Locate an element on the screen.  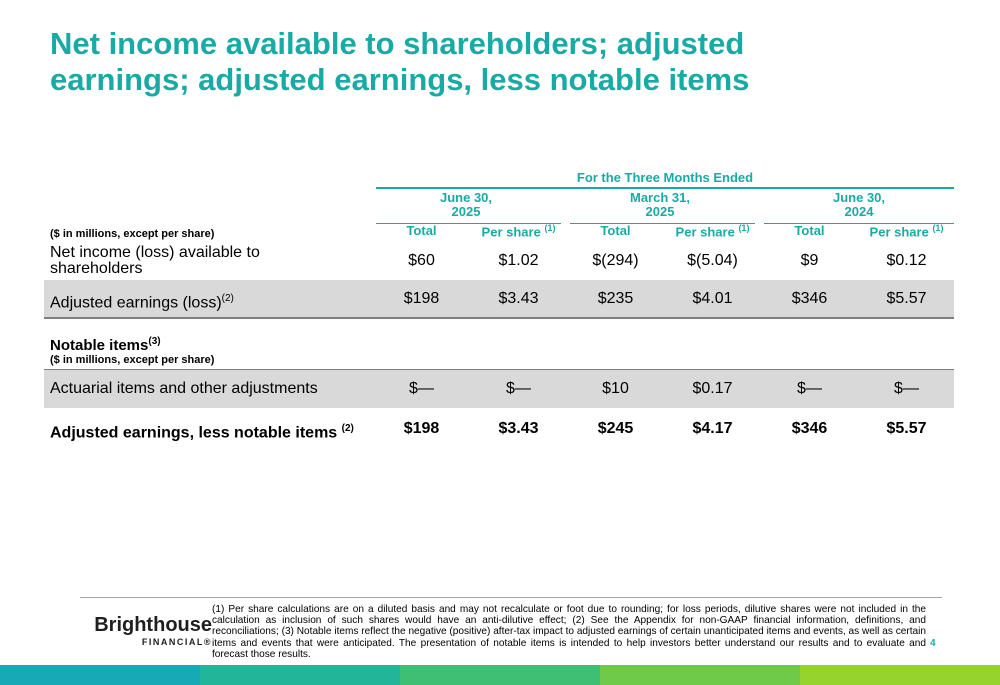
subheader-total-2: Total is located at coordinates (615, 230).